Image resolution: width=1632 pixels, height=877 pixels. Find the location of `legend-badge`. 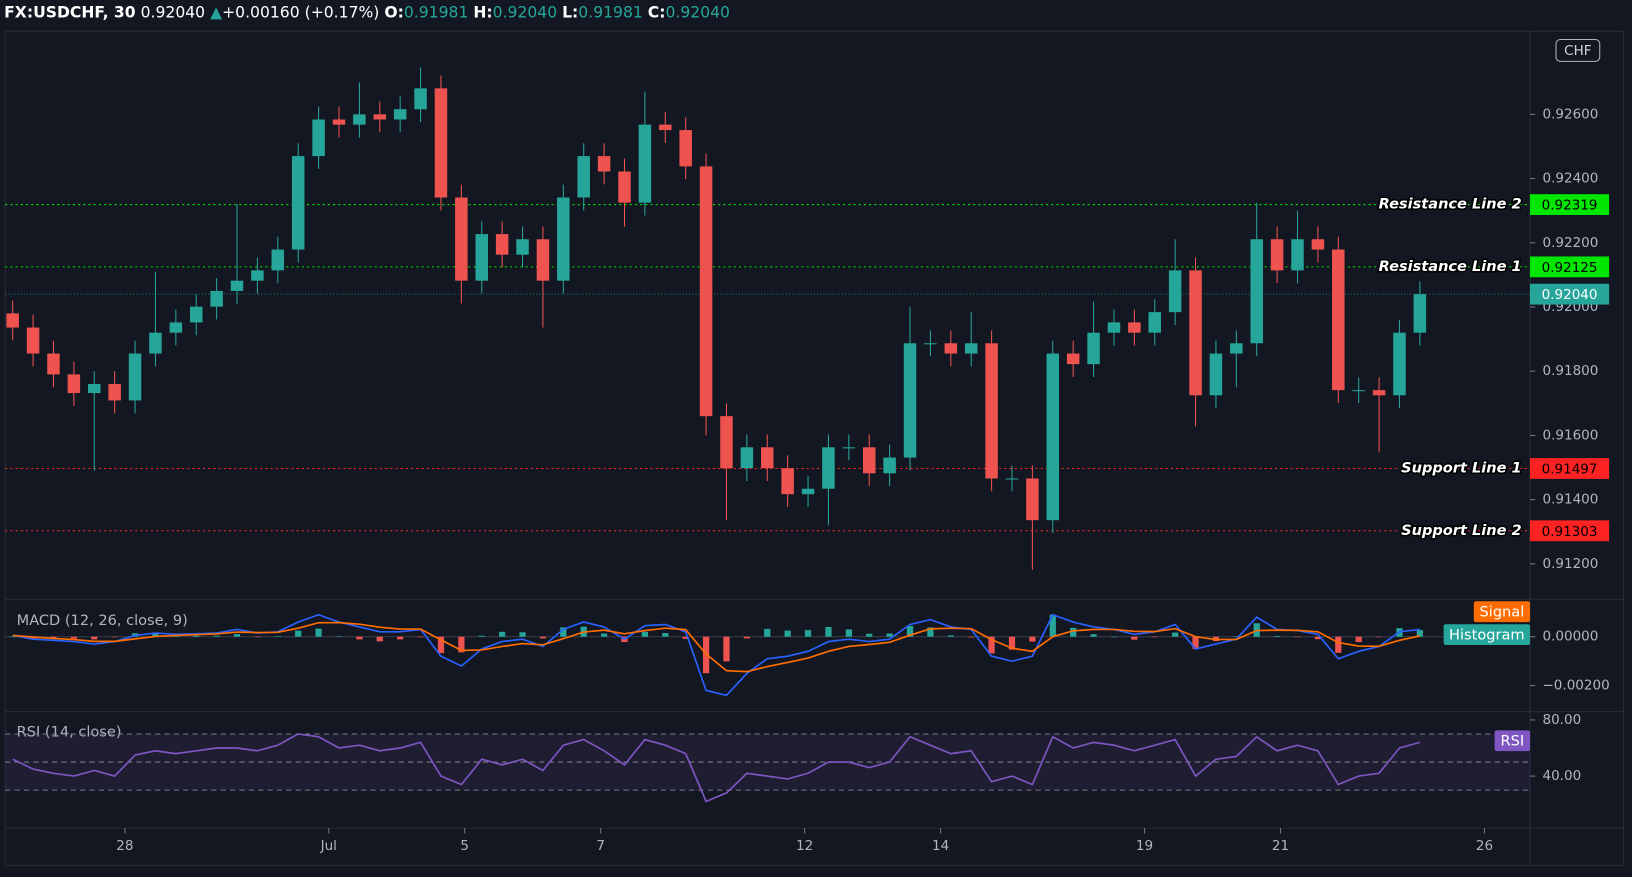

legend-badge is located at coordinates (1486, 635).